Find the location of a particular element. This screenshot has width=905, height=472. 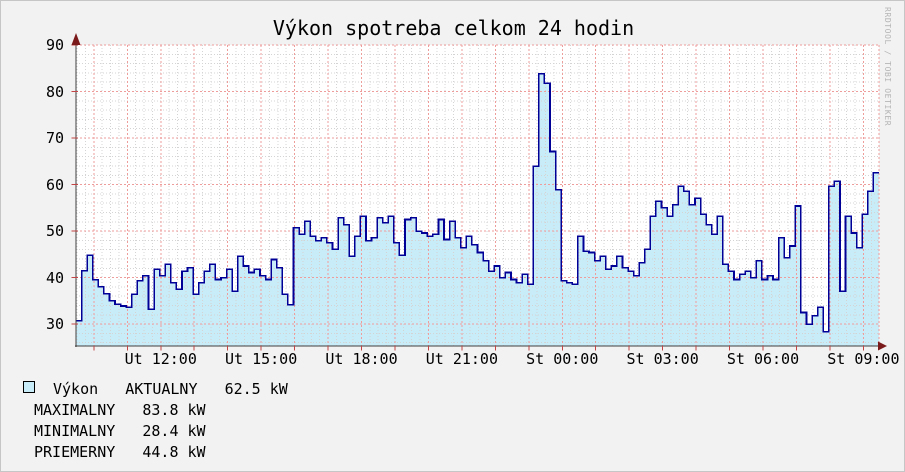

y-axis-tick-label: 90 is located at coordinates (54, 45).